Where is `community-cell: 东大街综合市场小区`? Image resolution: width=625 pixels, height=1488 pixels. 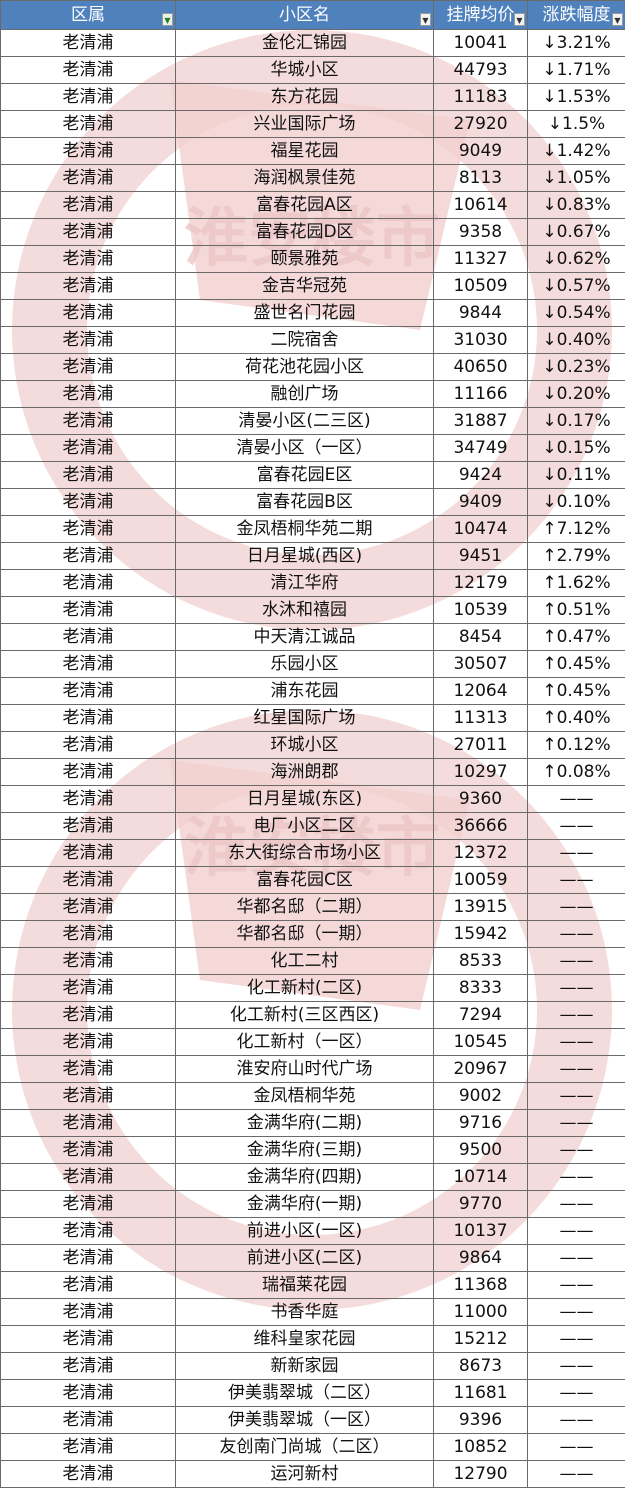 community-cell: 东大街综合市场小区 is located at coordinates (305, 853).